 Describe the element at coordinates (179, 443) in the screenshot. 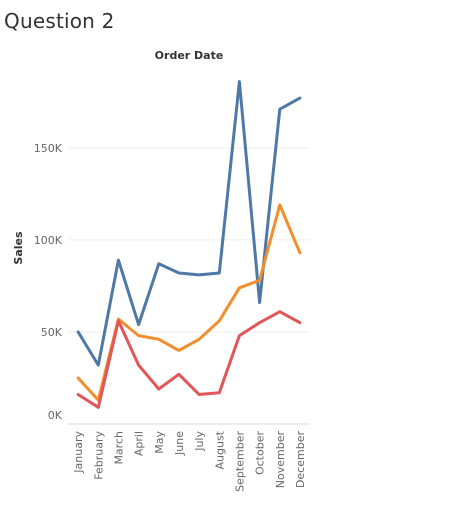

I see `x-tick-label: June` at that location.